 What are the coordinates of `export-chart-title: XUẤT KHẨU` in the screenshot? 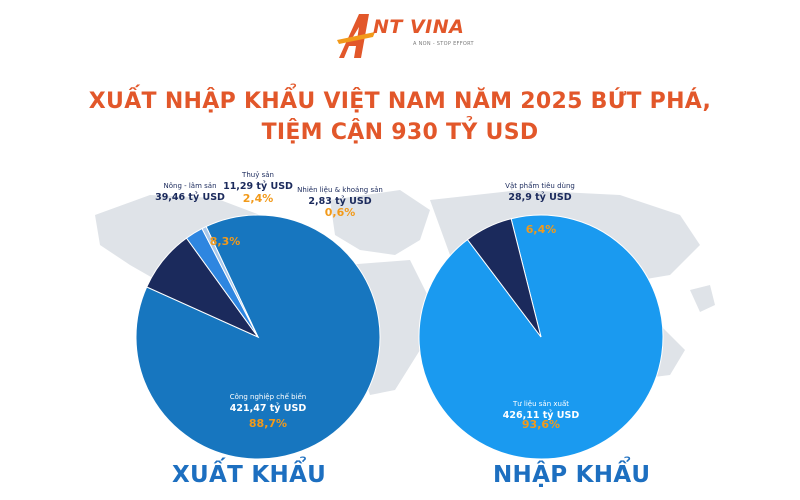 It's located at (249, 475).